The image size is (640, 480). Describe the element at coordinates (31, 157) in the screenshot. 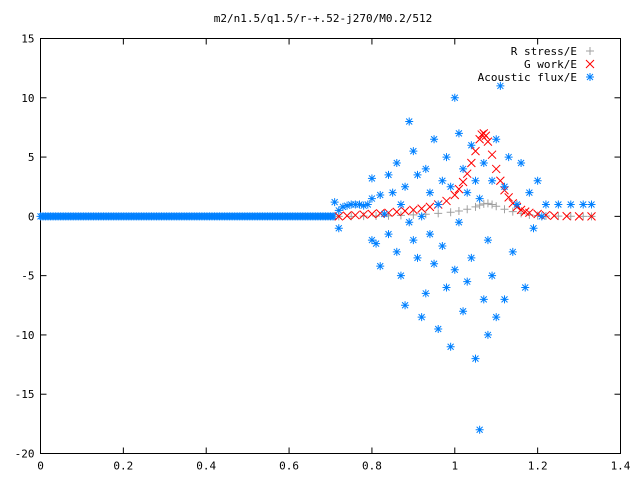

I see `y-tick-label: 5` at that location.